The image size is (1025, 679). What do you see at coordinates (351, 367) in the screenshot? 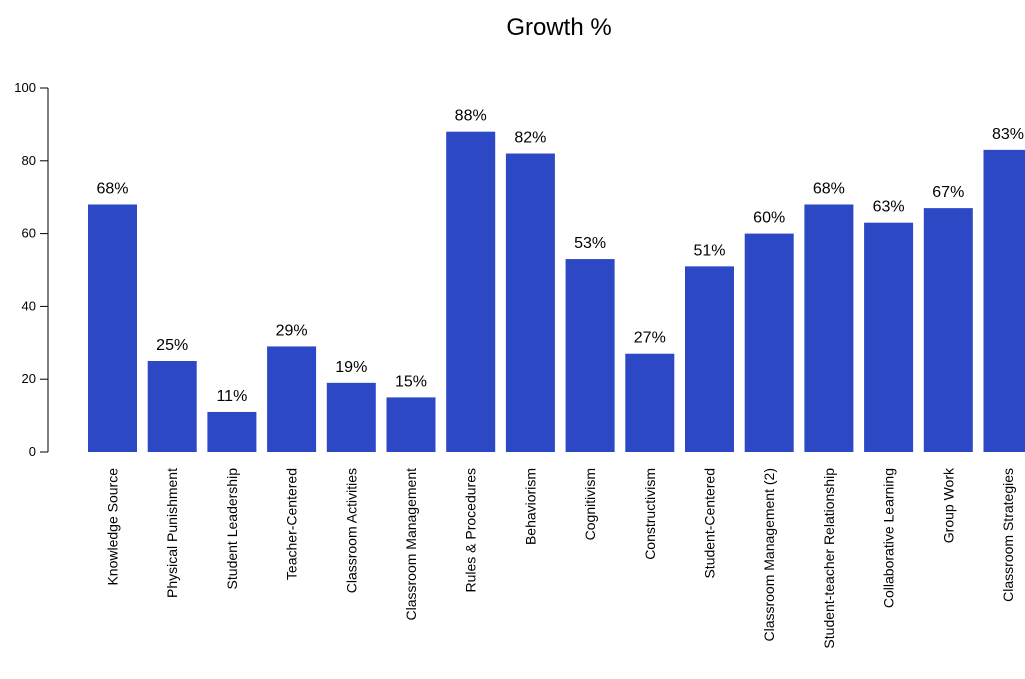
I see `data-label: 19%` at bounding box center [351, 367].